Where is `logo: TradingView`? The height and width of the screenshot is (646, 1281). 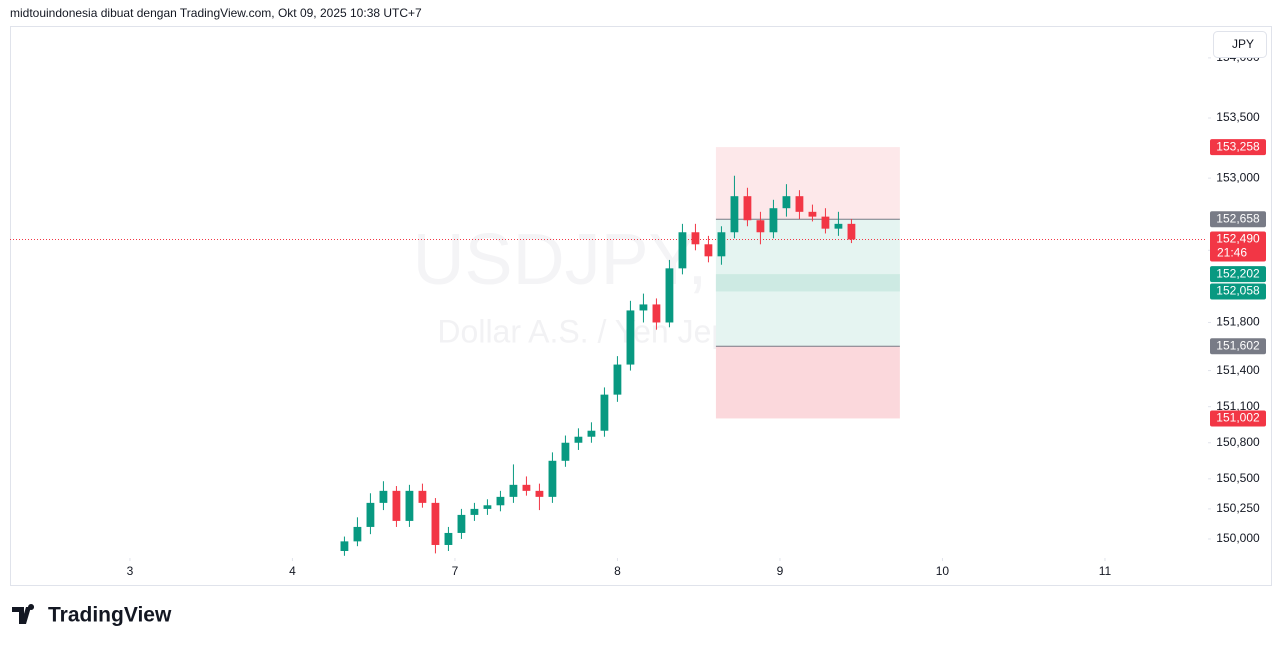 logo: TradingView is located at coordinates (92, 615).